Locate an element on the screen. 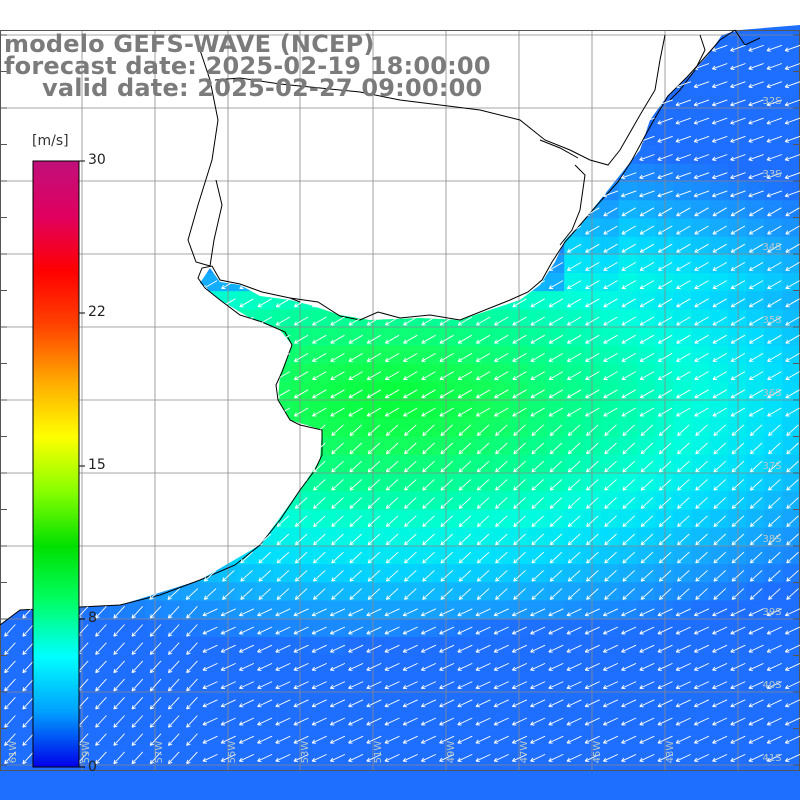 The image size is (800, 800). latitude-label: 33S is located at coordinates (771, 174).